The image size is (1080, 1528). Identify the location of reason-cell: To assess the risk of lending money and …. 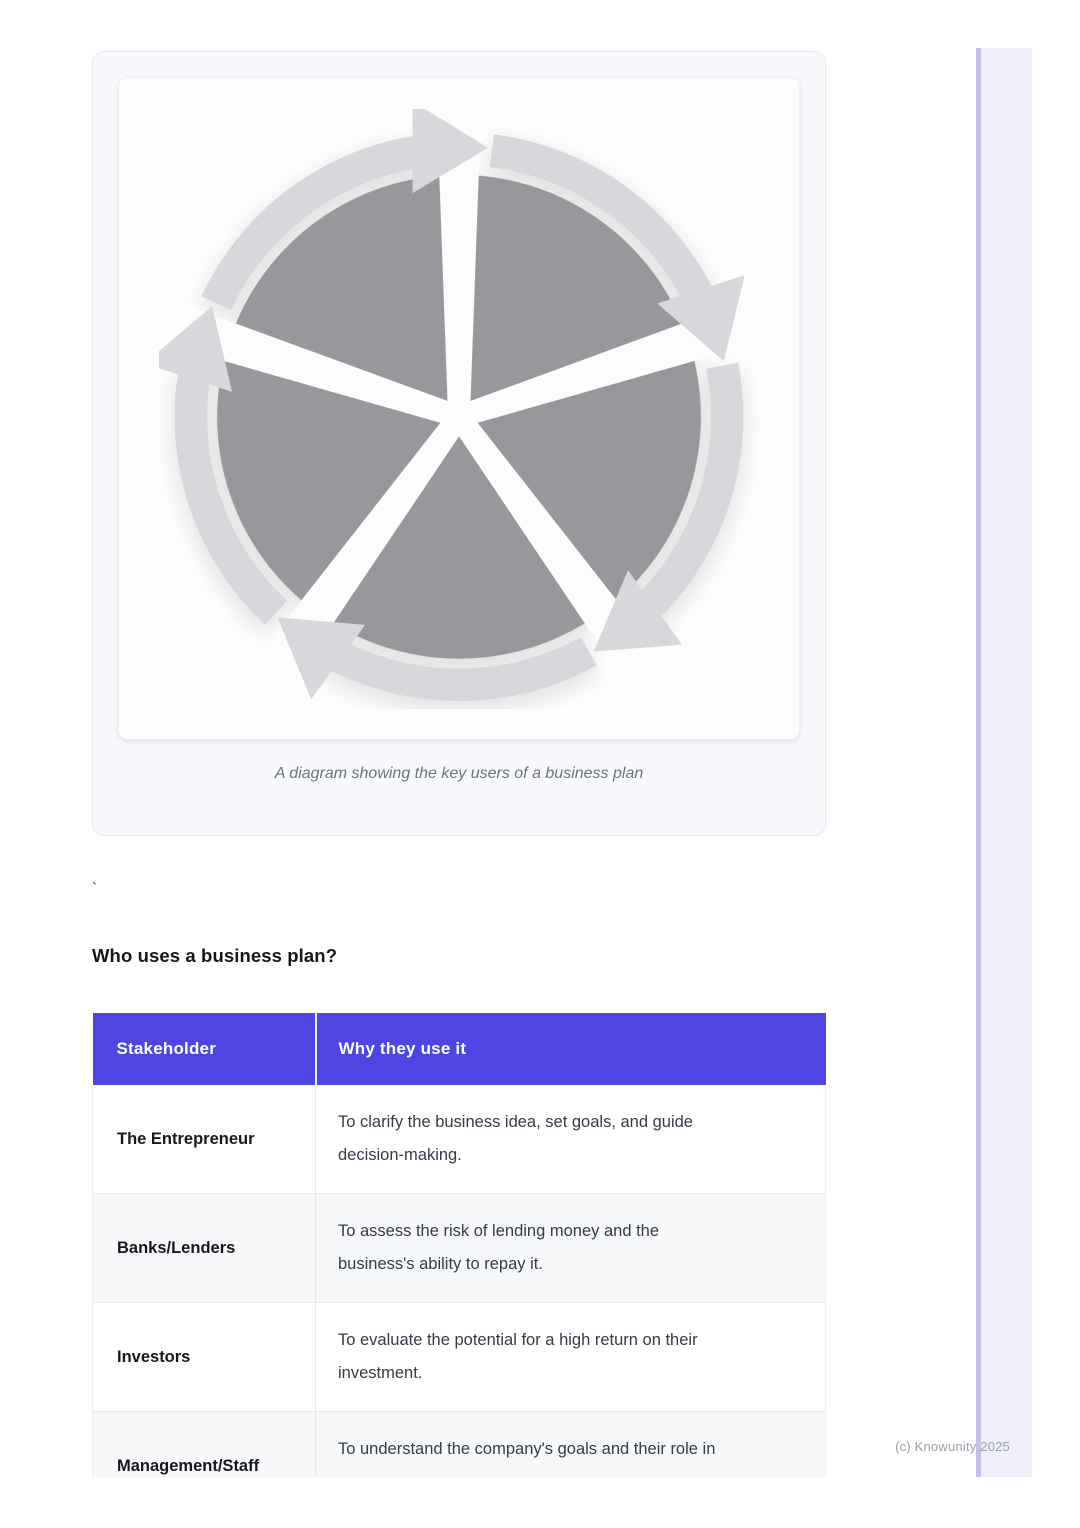
(570, 1248).